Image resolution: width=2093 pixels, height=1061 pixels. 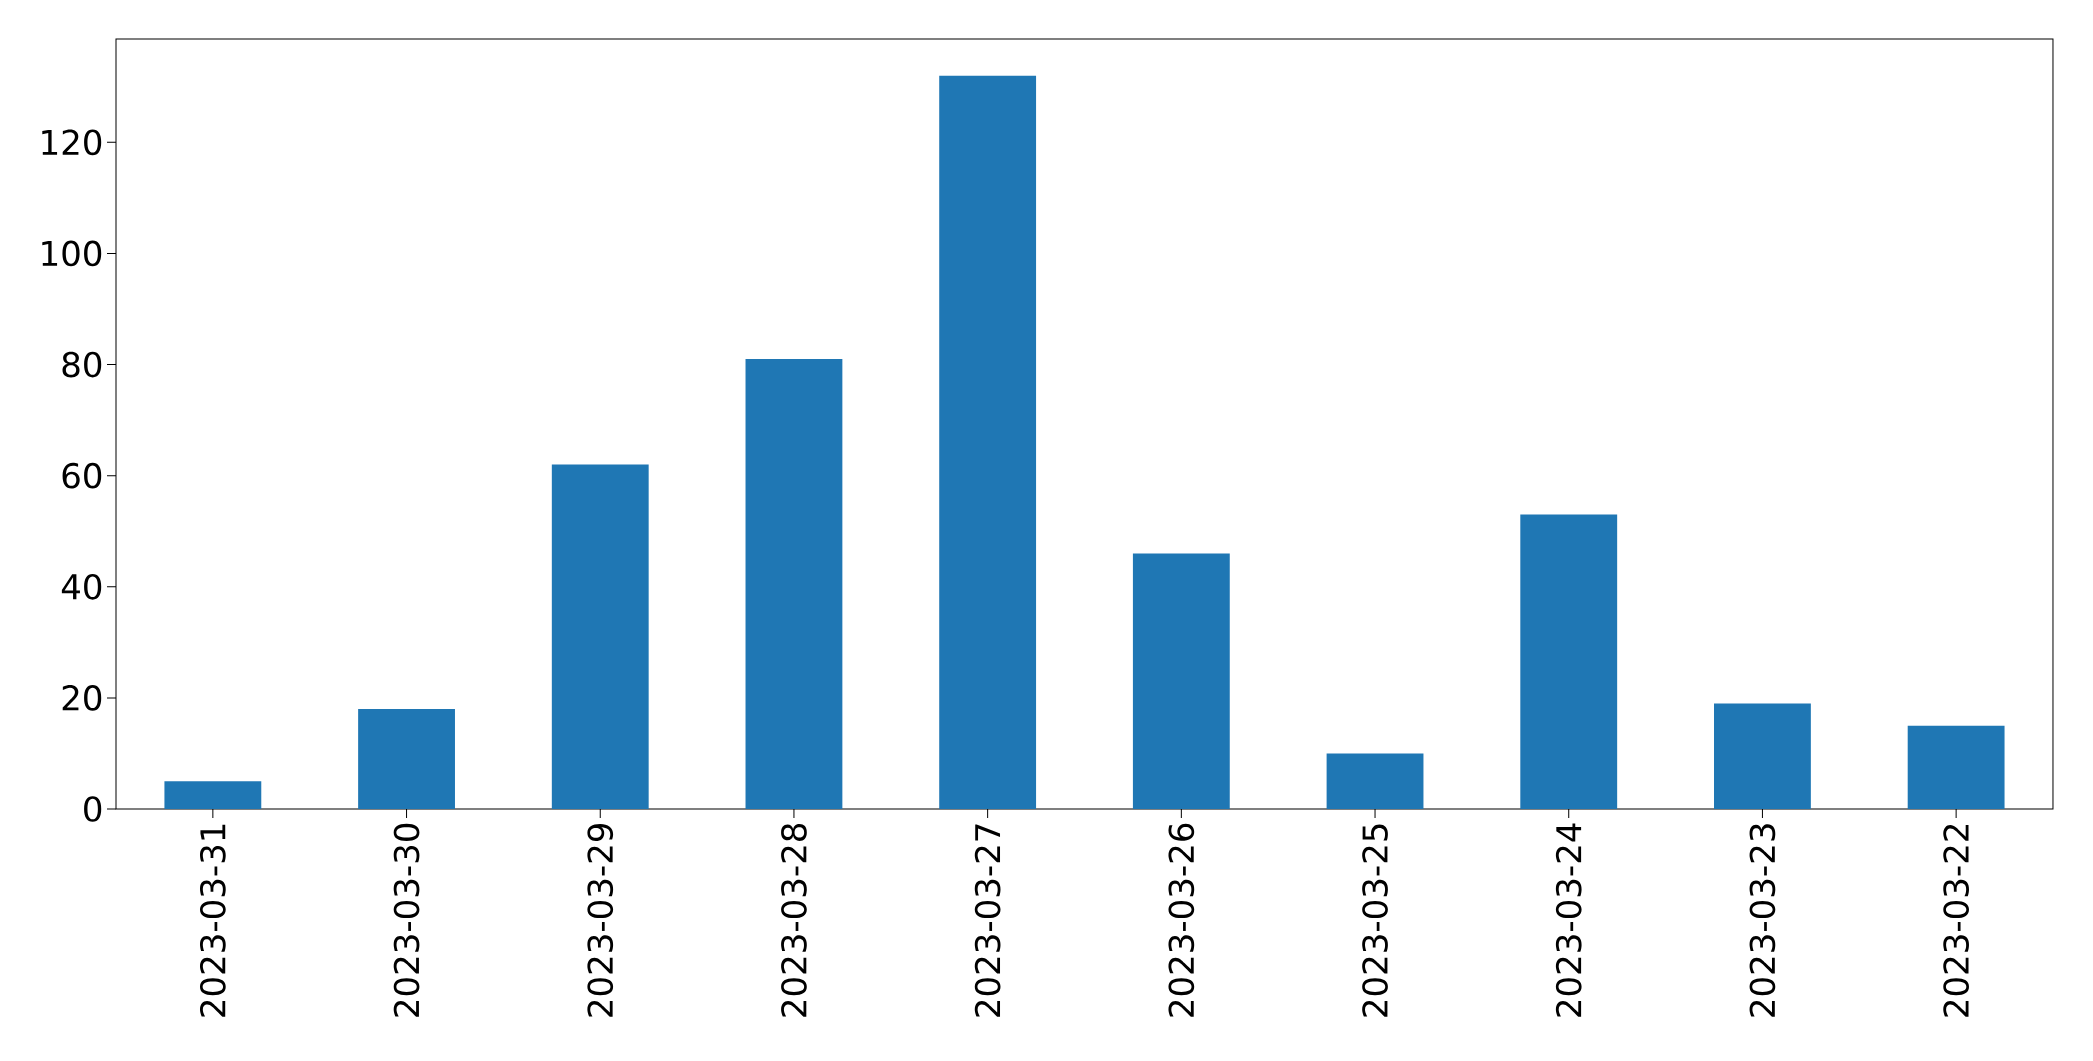 What do you see at coordinates (1181, 920) in the screenshot?
I see `x-tick-label: 2023-03-26` at bounding box center [1181, 920].